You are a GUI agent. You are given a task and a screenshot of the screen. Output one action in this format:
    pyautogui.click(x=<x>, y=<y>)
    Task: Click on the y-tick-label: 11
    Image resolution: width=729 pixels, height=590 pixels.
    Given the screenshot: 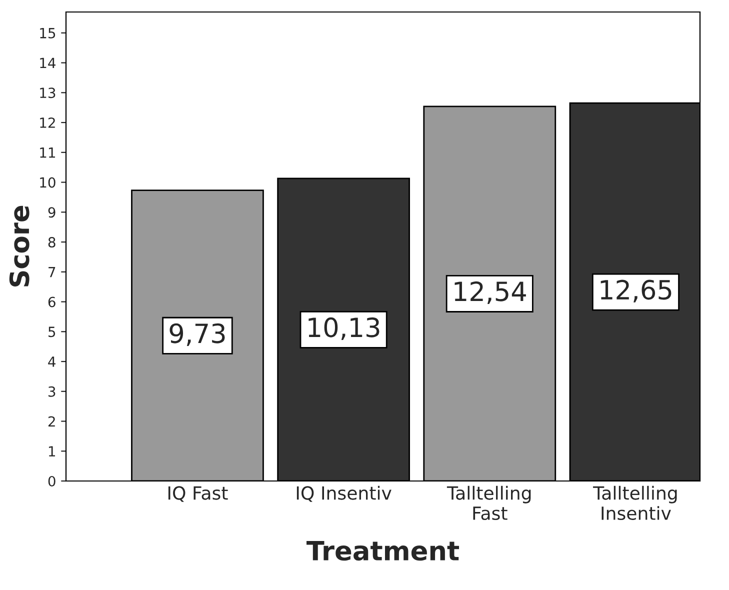 What is the action you would take?
    pyautogui.click(x=47, y=153)
    